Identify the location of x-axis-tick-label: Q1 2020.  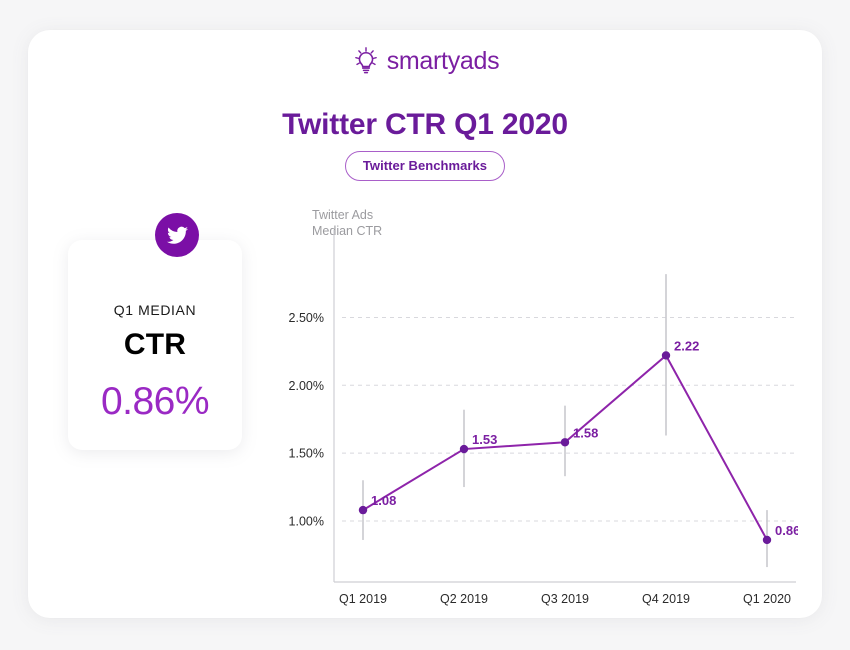
(767, 599).